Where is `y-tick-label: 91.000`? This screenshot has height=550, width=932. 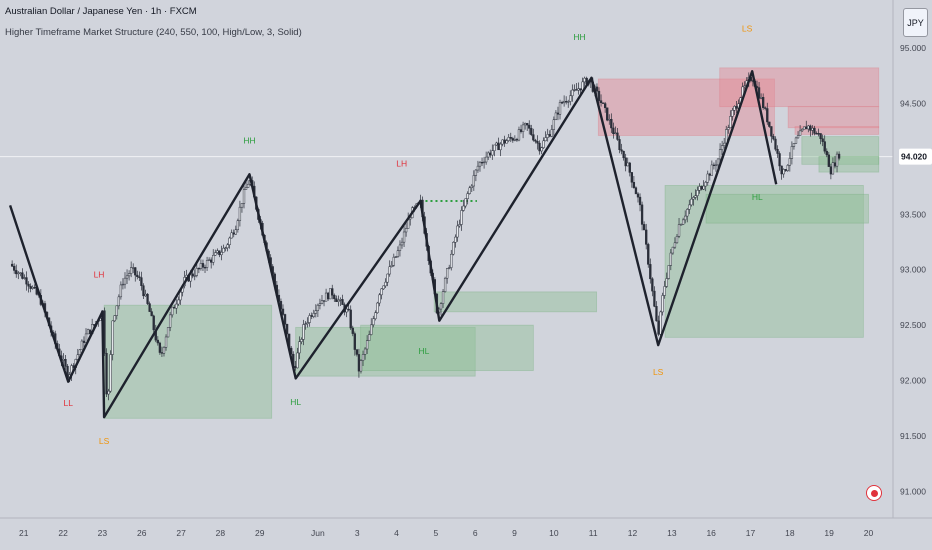 y-tick-label: 91.000 is located at coordinates (913, 492).